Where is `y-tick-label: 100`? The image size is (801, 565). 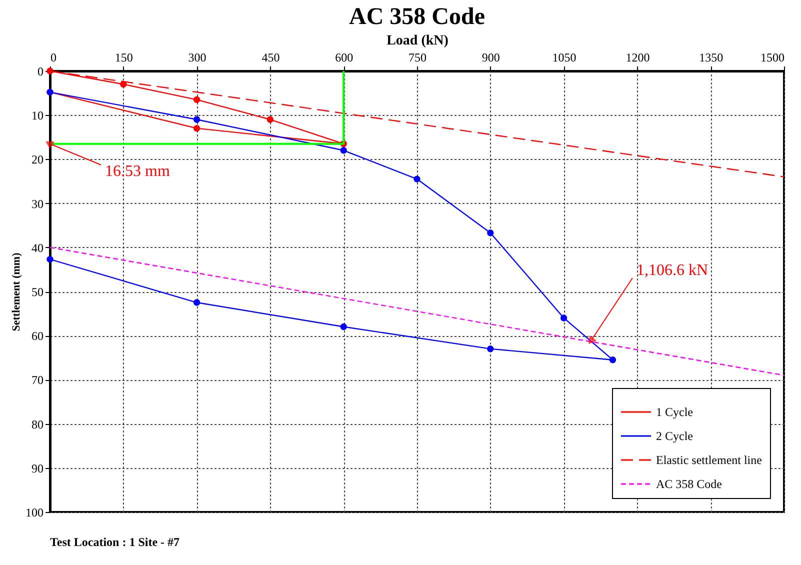
y-tick-label: 100 is located at coordinates (35, 513).